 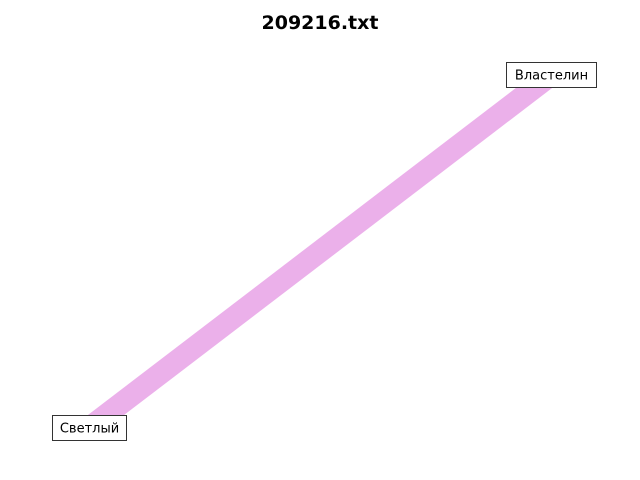 I want to click on diagram-title: 209216.txt, so click(x=320, y=23).